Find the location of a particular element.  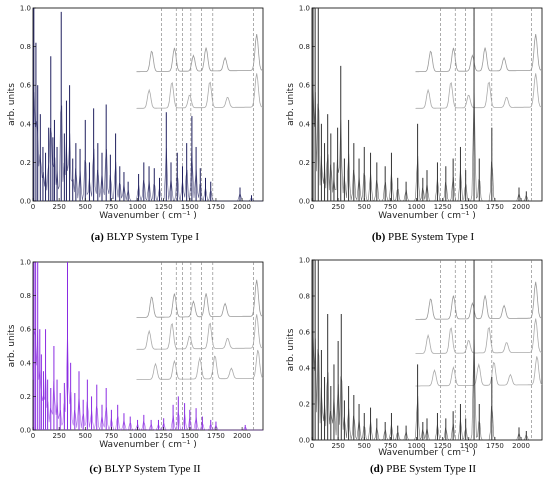

panel-caption: (b) PBE System Type I is located at coordinates (423, 237).